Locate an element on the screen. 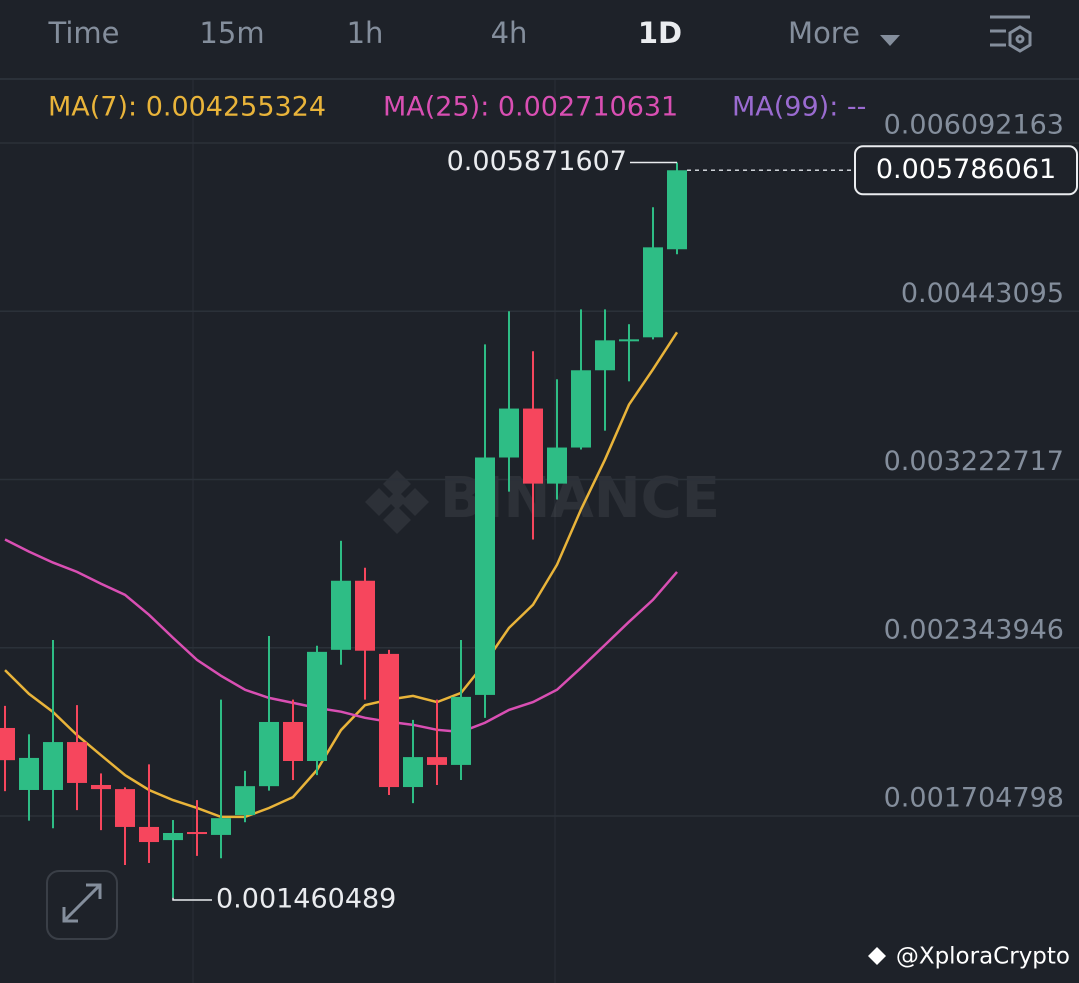 This screenshot has height=983, width=1079. ma-line is located at coordinates (341, 636).